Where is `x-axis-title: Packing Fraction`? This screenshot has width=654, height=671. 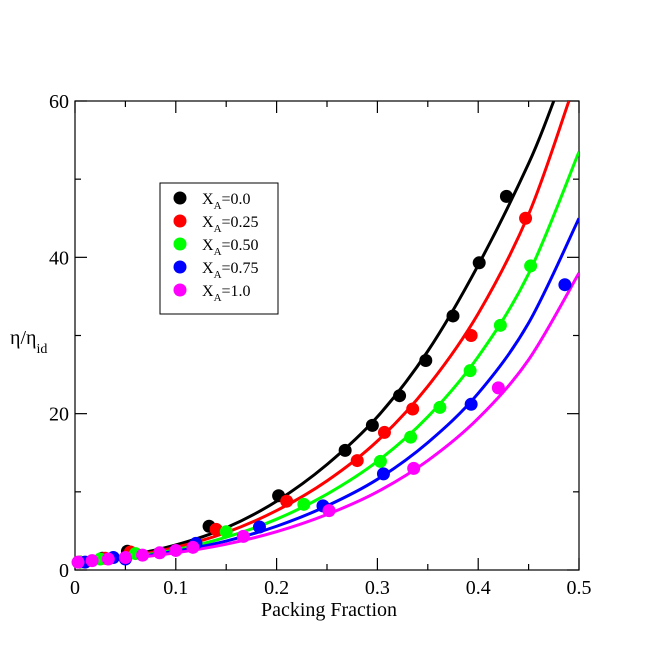
x-axis-title: Packing Fraction is located at coordinates (329, 610).